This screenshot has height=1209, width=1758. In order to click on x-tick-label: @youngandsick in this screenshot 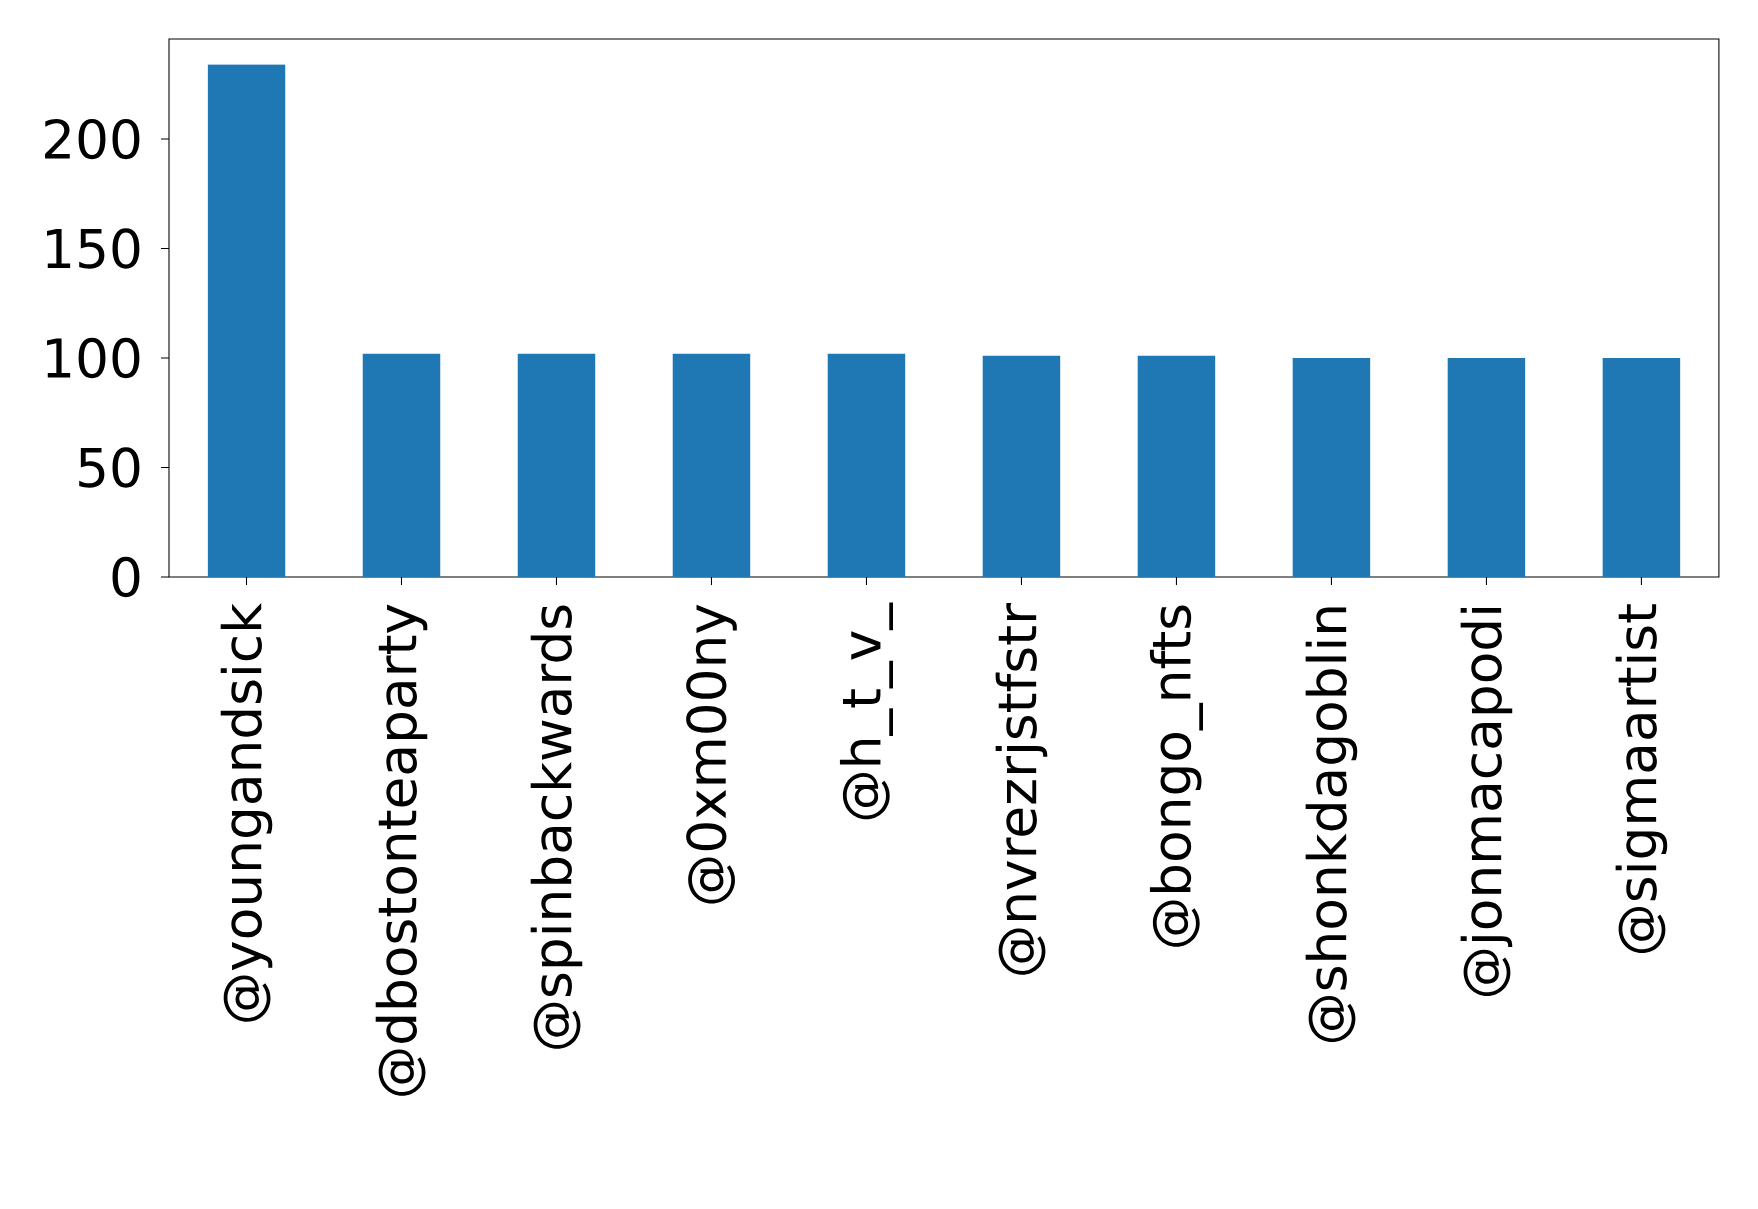, I will do `click(246, 812)`.